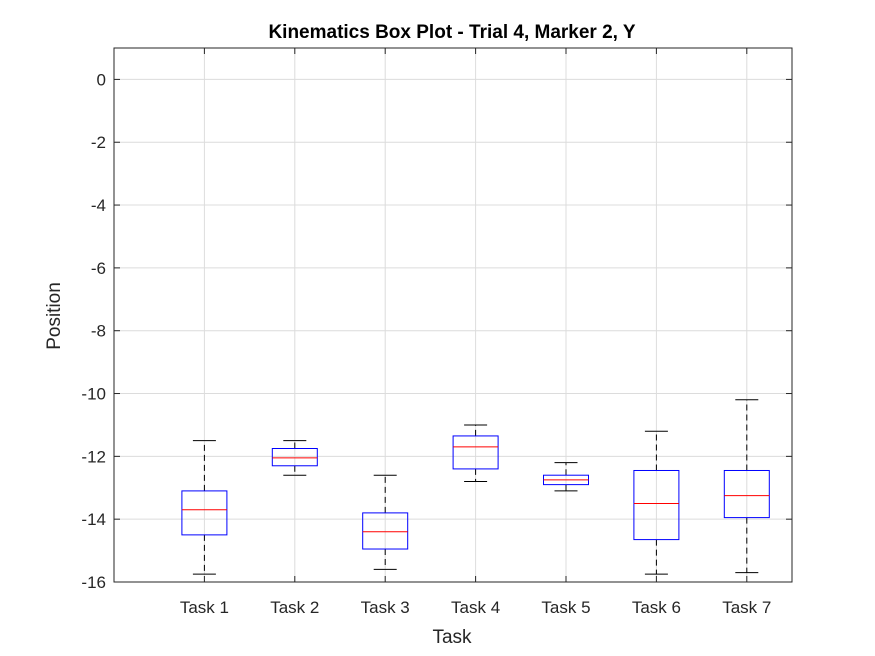 Image resolution: width=875 pixels, height=656 pixels. I want to click on x-axis-label: Task, so click(452, 637).